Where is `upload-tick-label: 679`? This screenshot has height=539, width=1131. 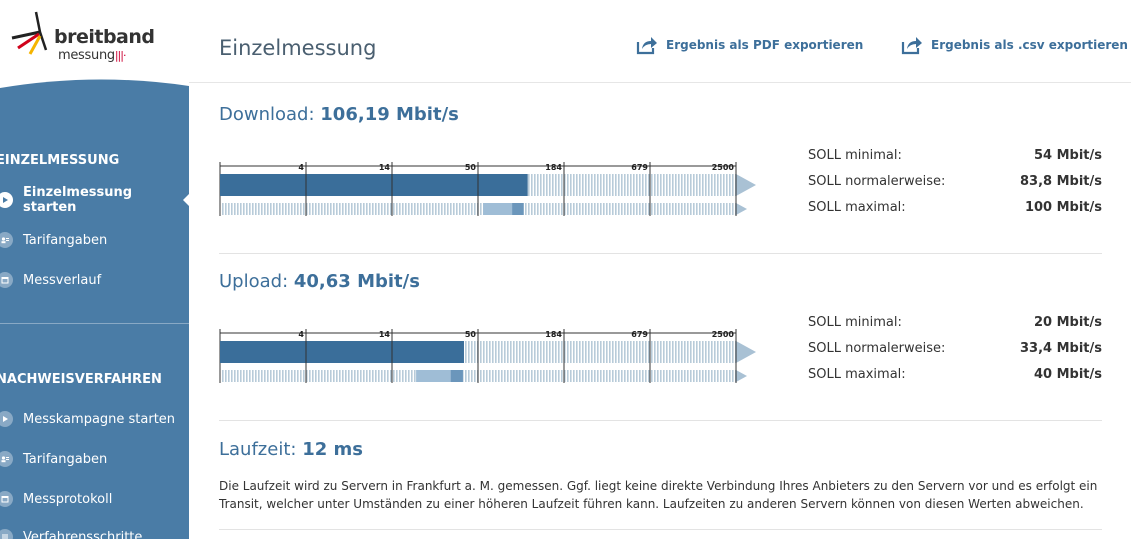
upload-tick-label: 679 is located at coordinates (639, 334).